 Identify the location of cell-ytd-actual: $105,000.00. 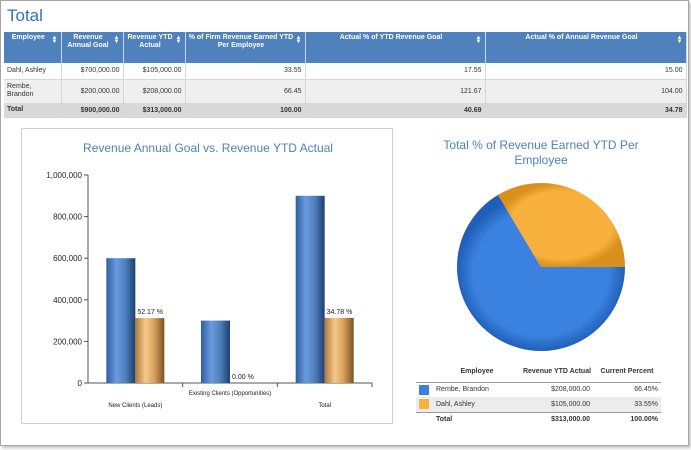
(154, 71).